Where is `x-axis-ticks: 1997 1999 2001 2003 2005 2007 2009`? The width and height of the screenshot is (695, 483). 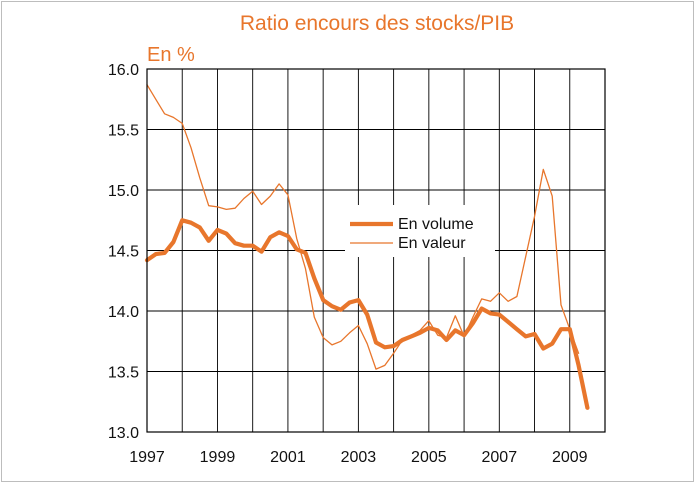 x-axis-ticks: 1997 1999 2001 2003 2005 2007 2009 is located at coordinates (358, 457).